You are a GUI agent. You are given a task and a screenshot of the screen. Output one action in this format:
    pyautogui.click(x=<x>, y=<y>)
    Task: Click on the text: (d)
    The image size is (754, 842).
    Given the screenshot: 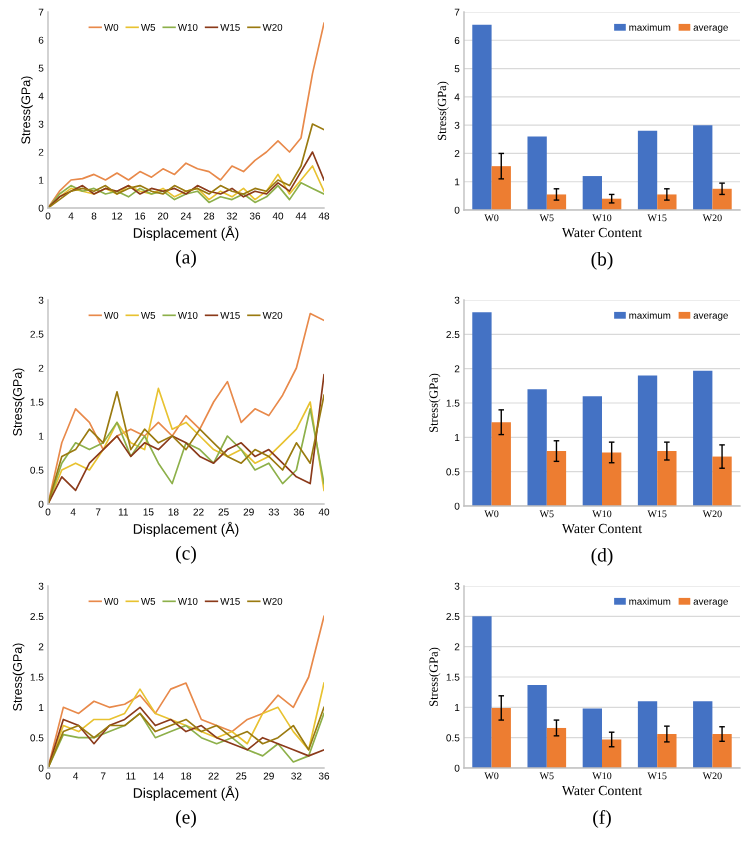 What is the action you would take?
    pyautogui.click(x=602, y=557)
    